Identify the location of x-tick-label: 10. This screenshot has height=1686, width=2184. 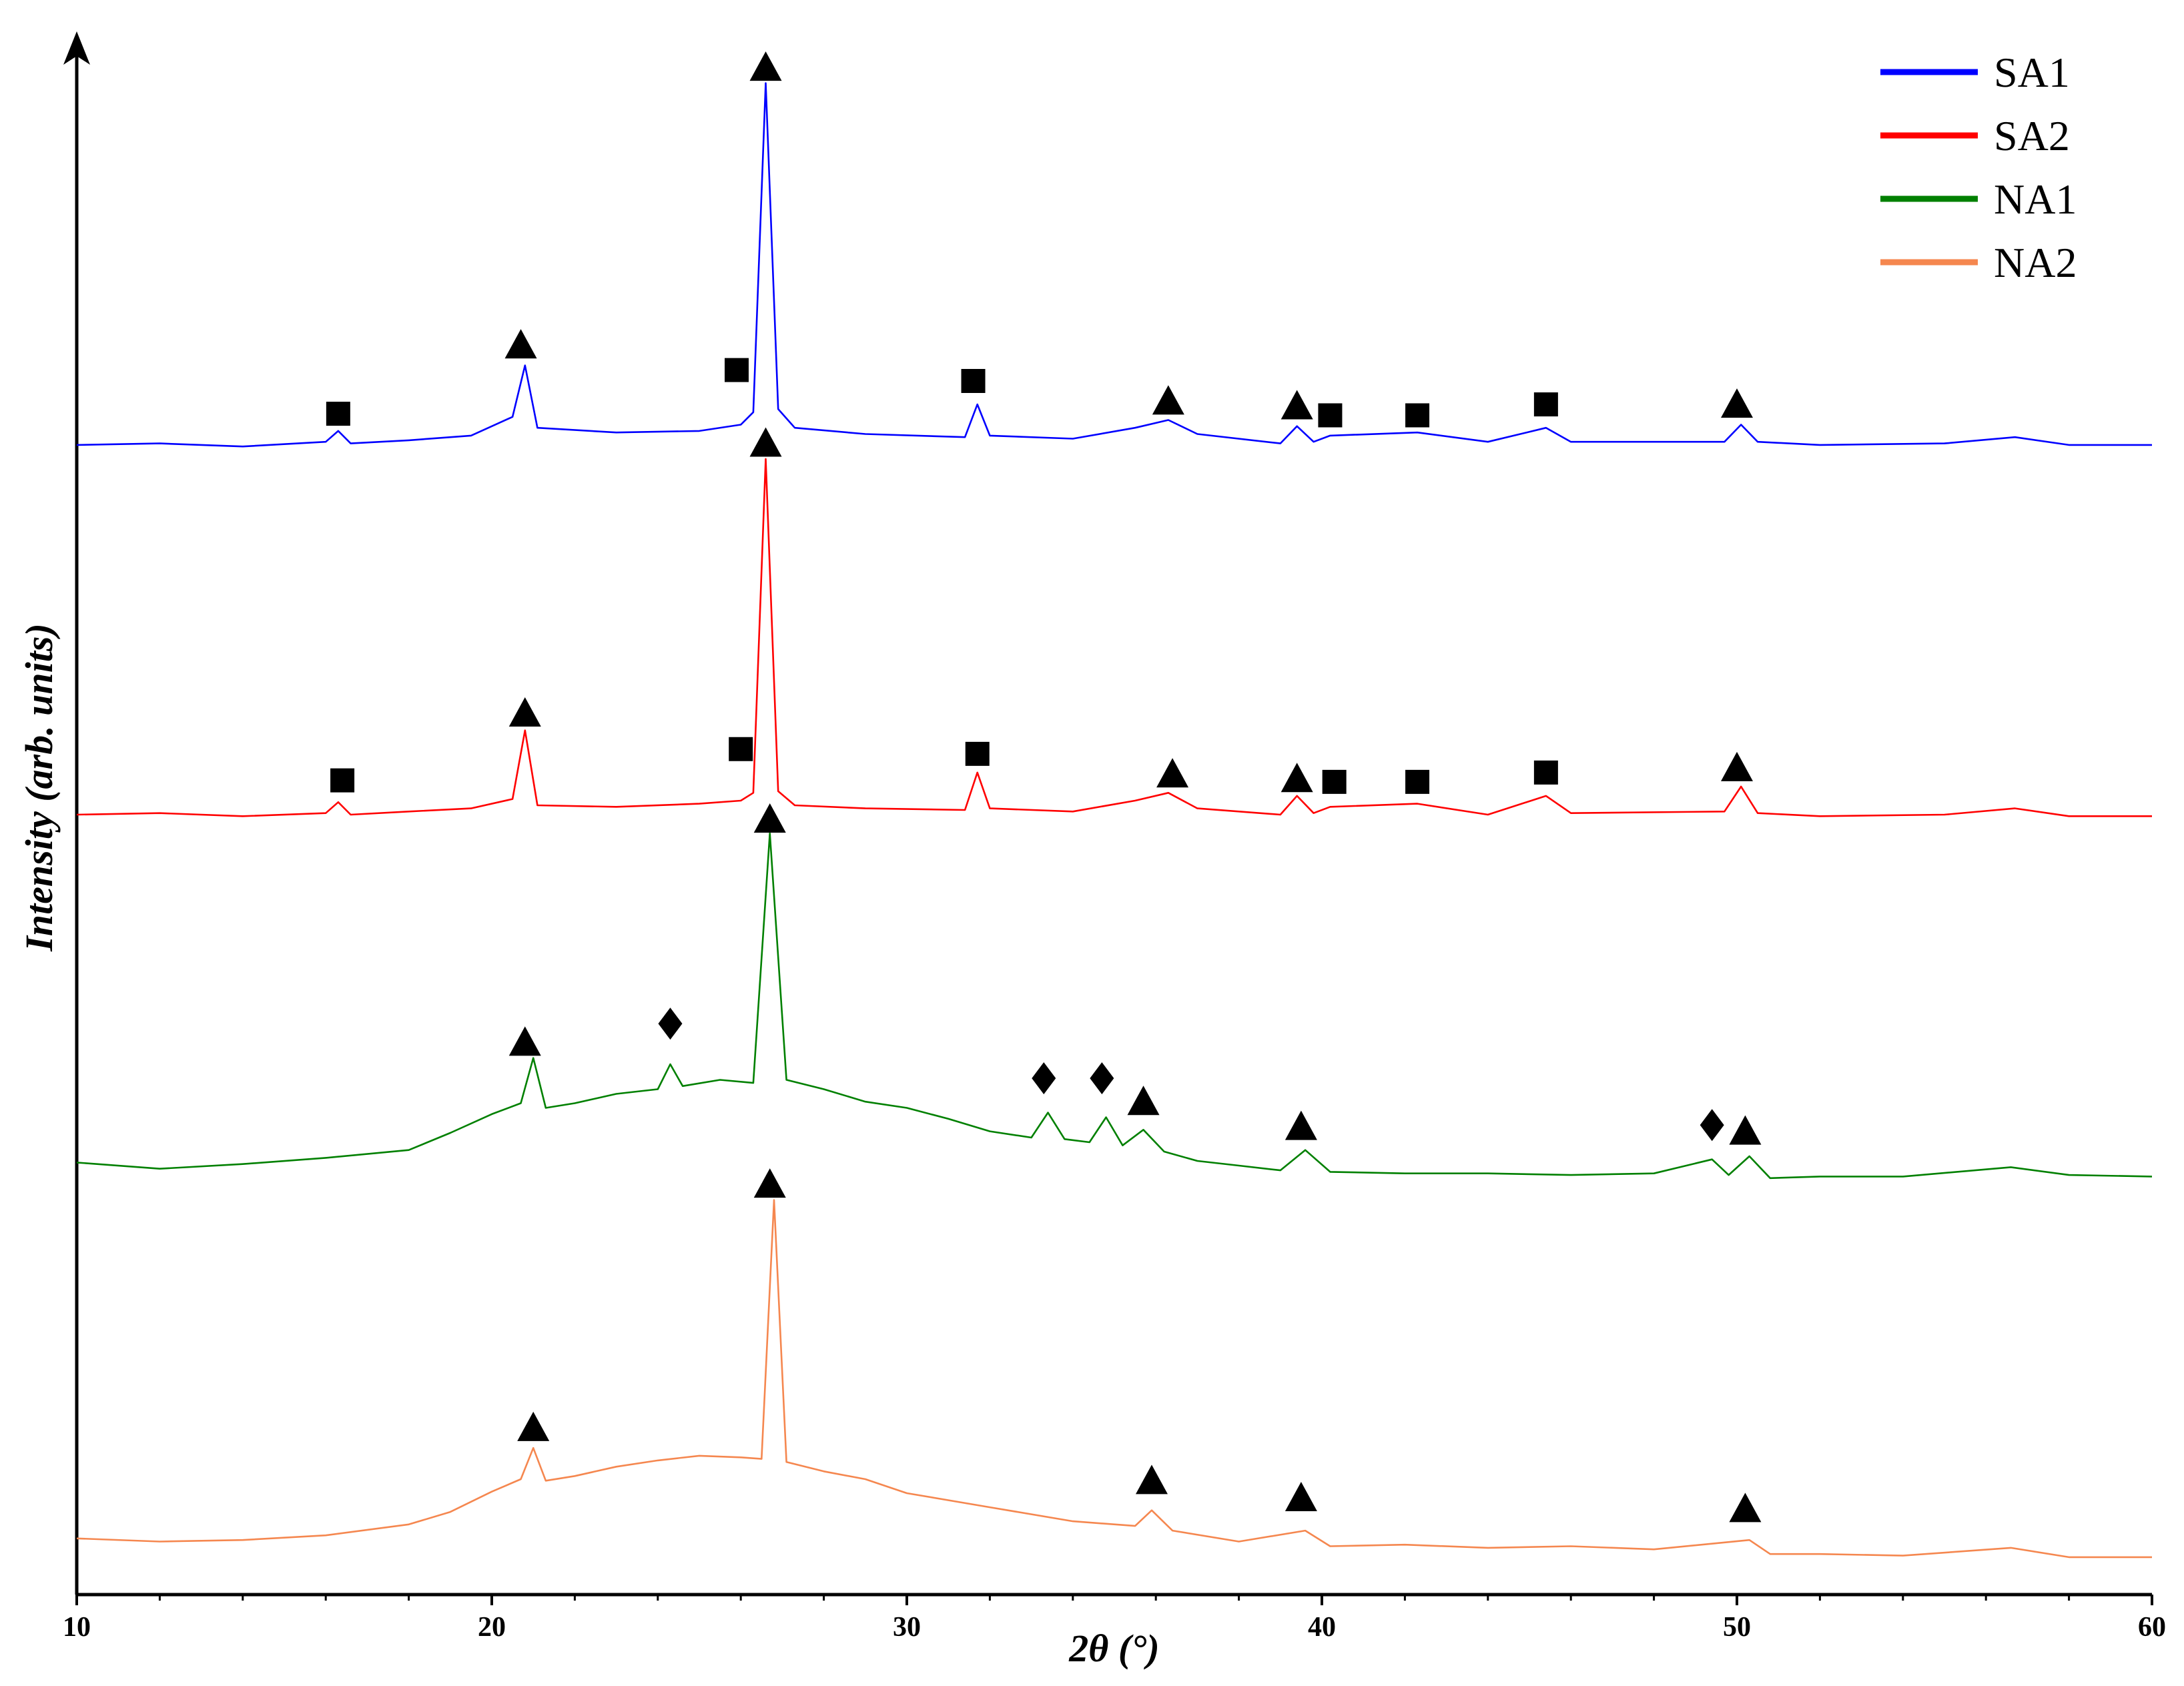
(77, 1627).